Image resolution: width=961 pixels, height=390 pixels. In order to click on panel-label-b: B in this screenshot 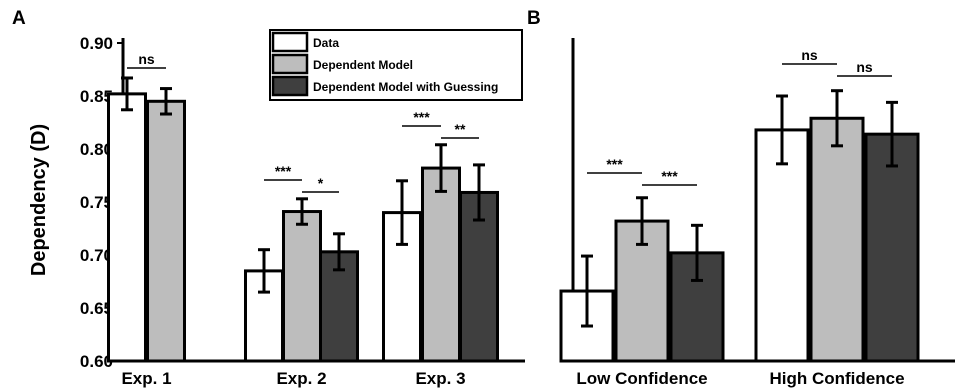, I will do `click(534, 18)`.